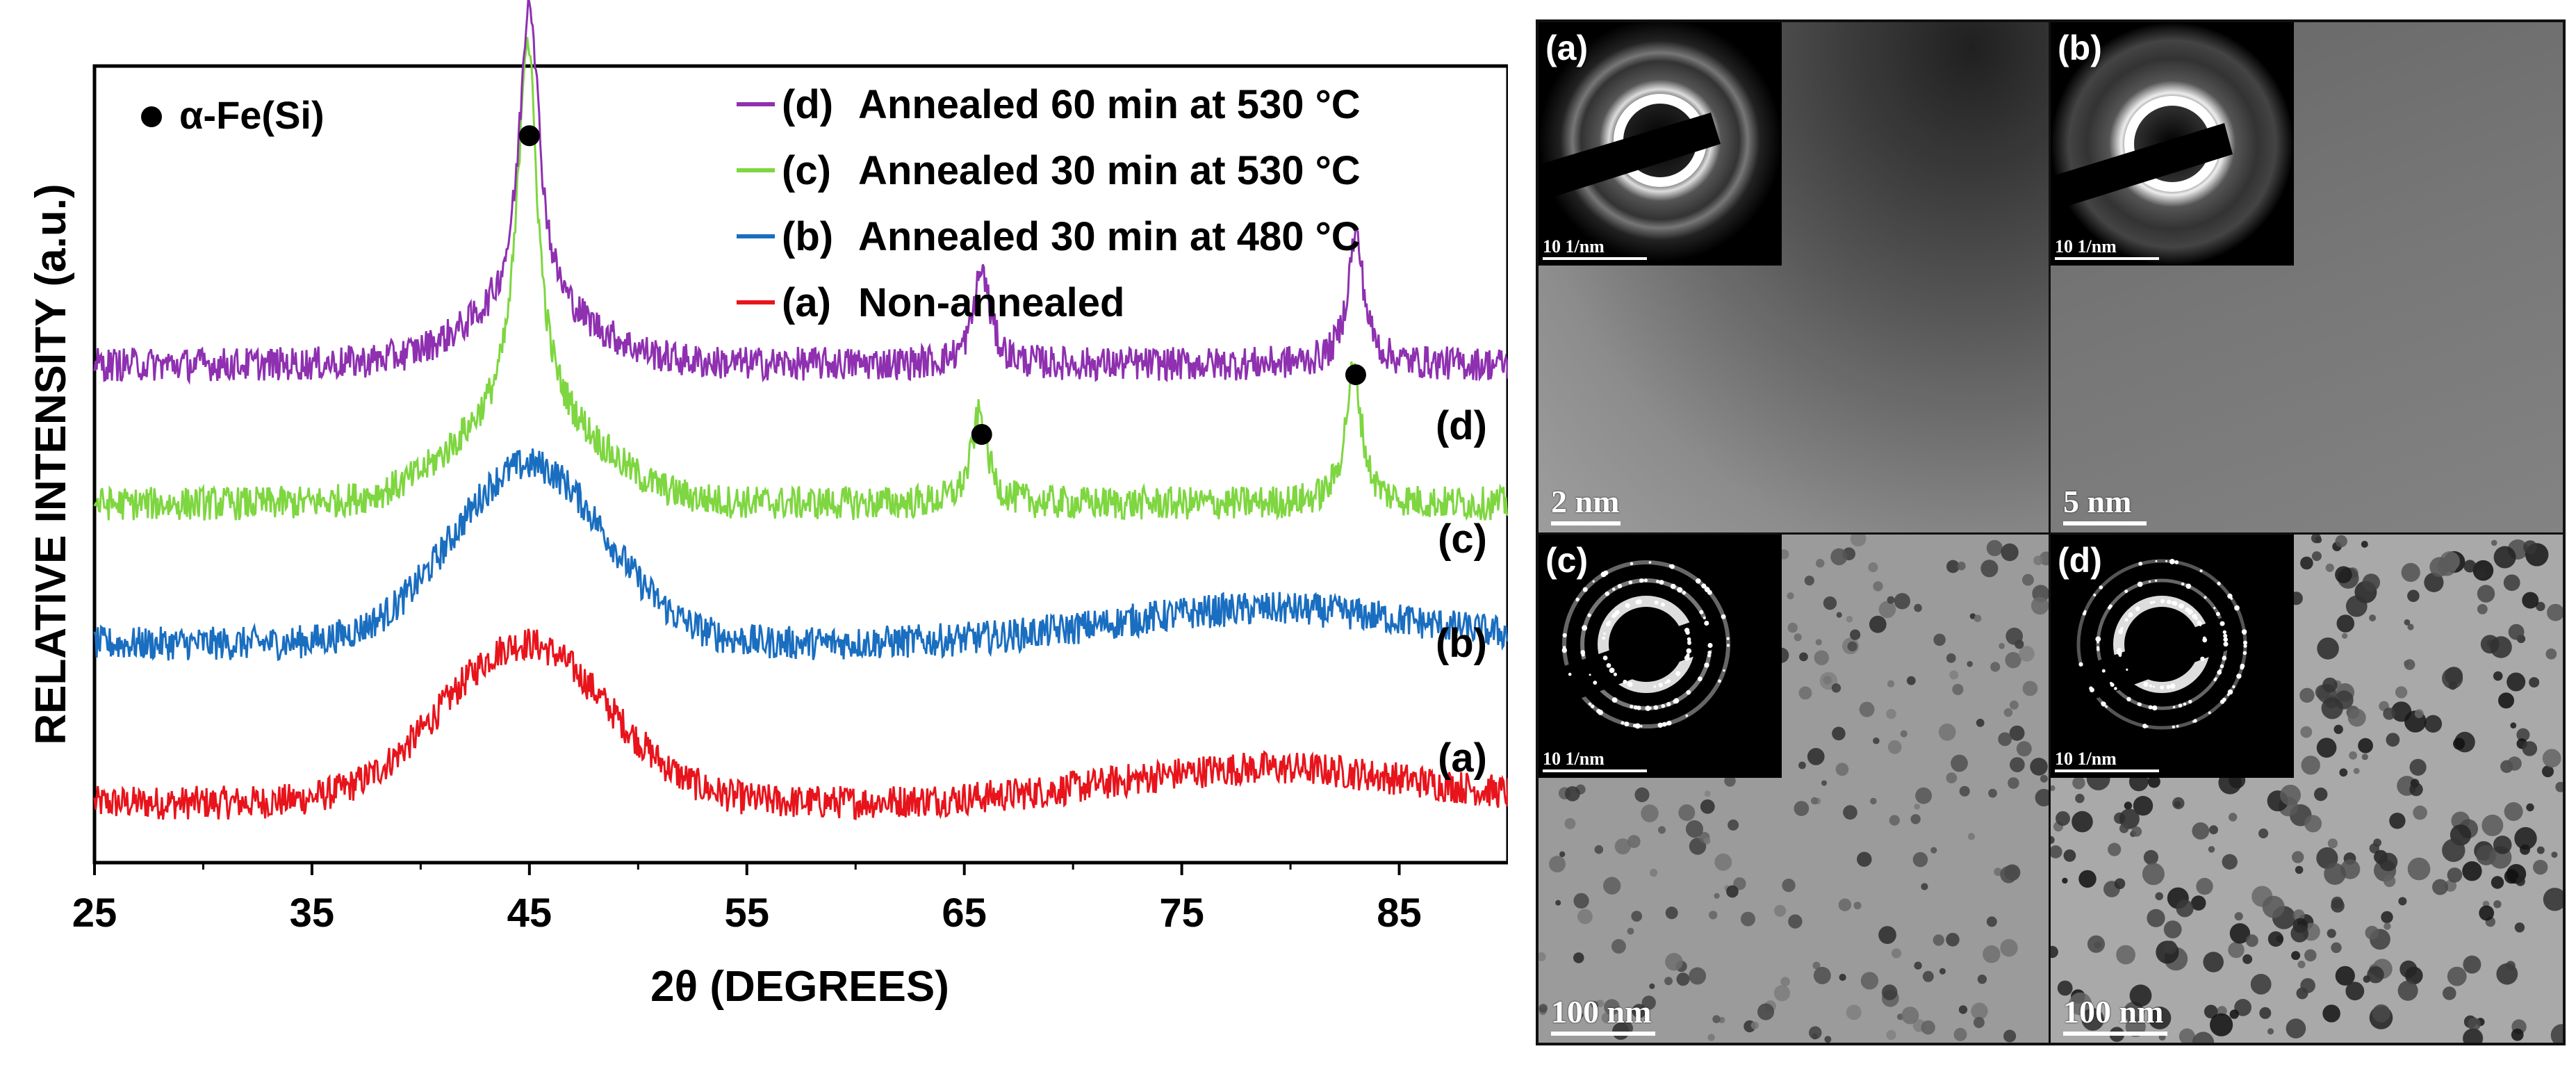 This screenshot has height=1067, width=2576. What do you see at coordinates (1567, 560) in the screenshot?
I see `tem-label-c: (c)` at bounding box center [1567, 560].